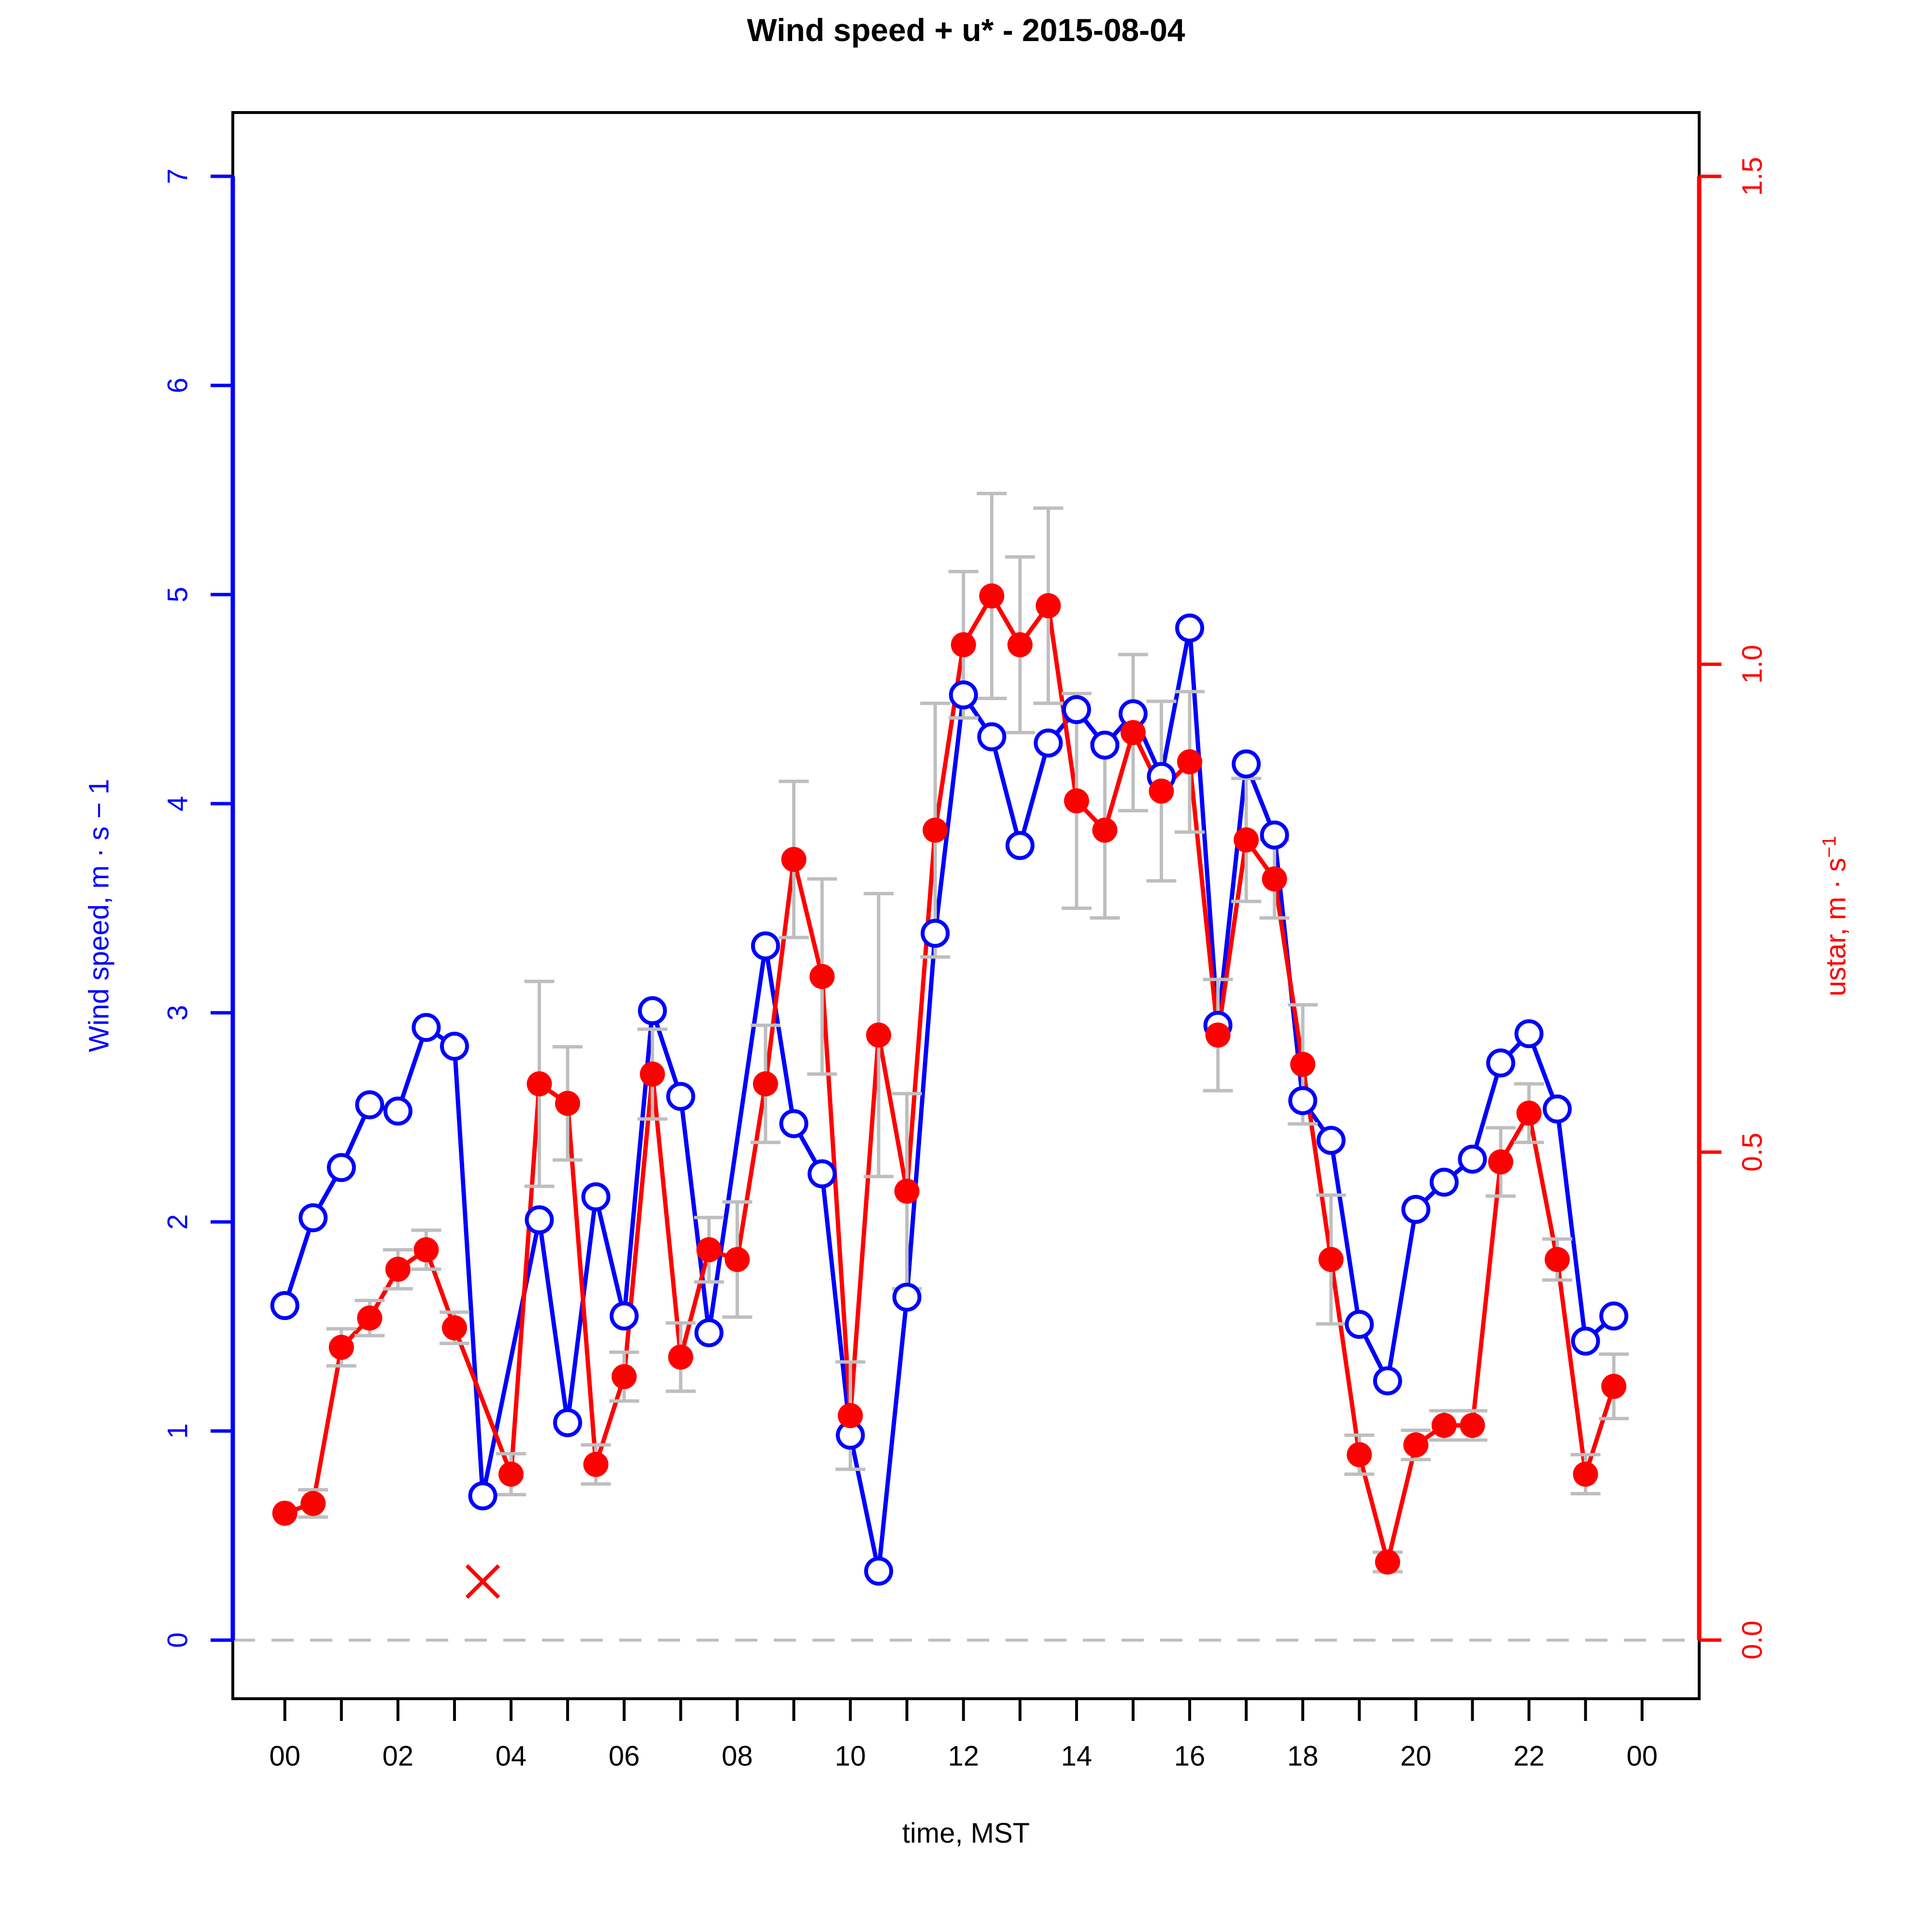 The image size is (1932, 1932). I want to click on left-axis-tick-label: 5, so click(177, 594).